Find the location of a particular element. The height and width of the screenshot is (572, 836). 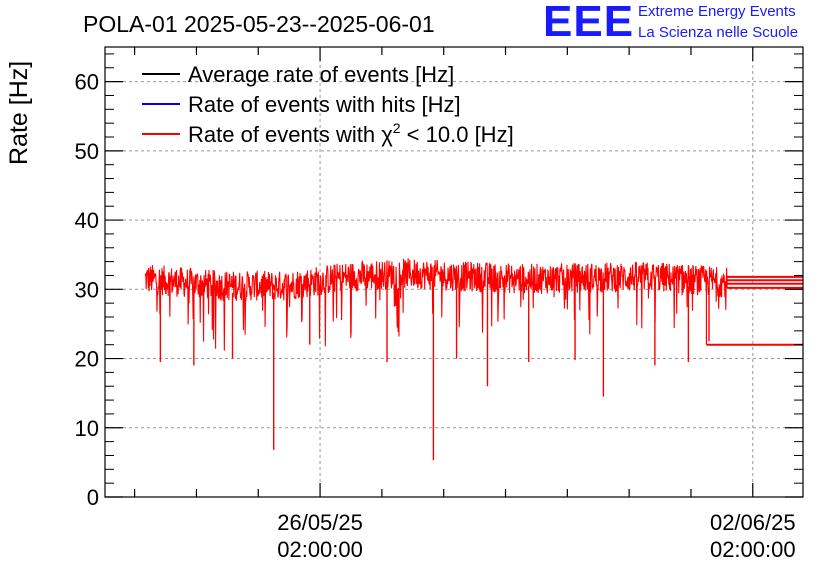

y-tick-label: 0 is located at coordinates (93, 497).